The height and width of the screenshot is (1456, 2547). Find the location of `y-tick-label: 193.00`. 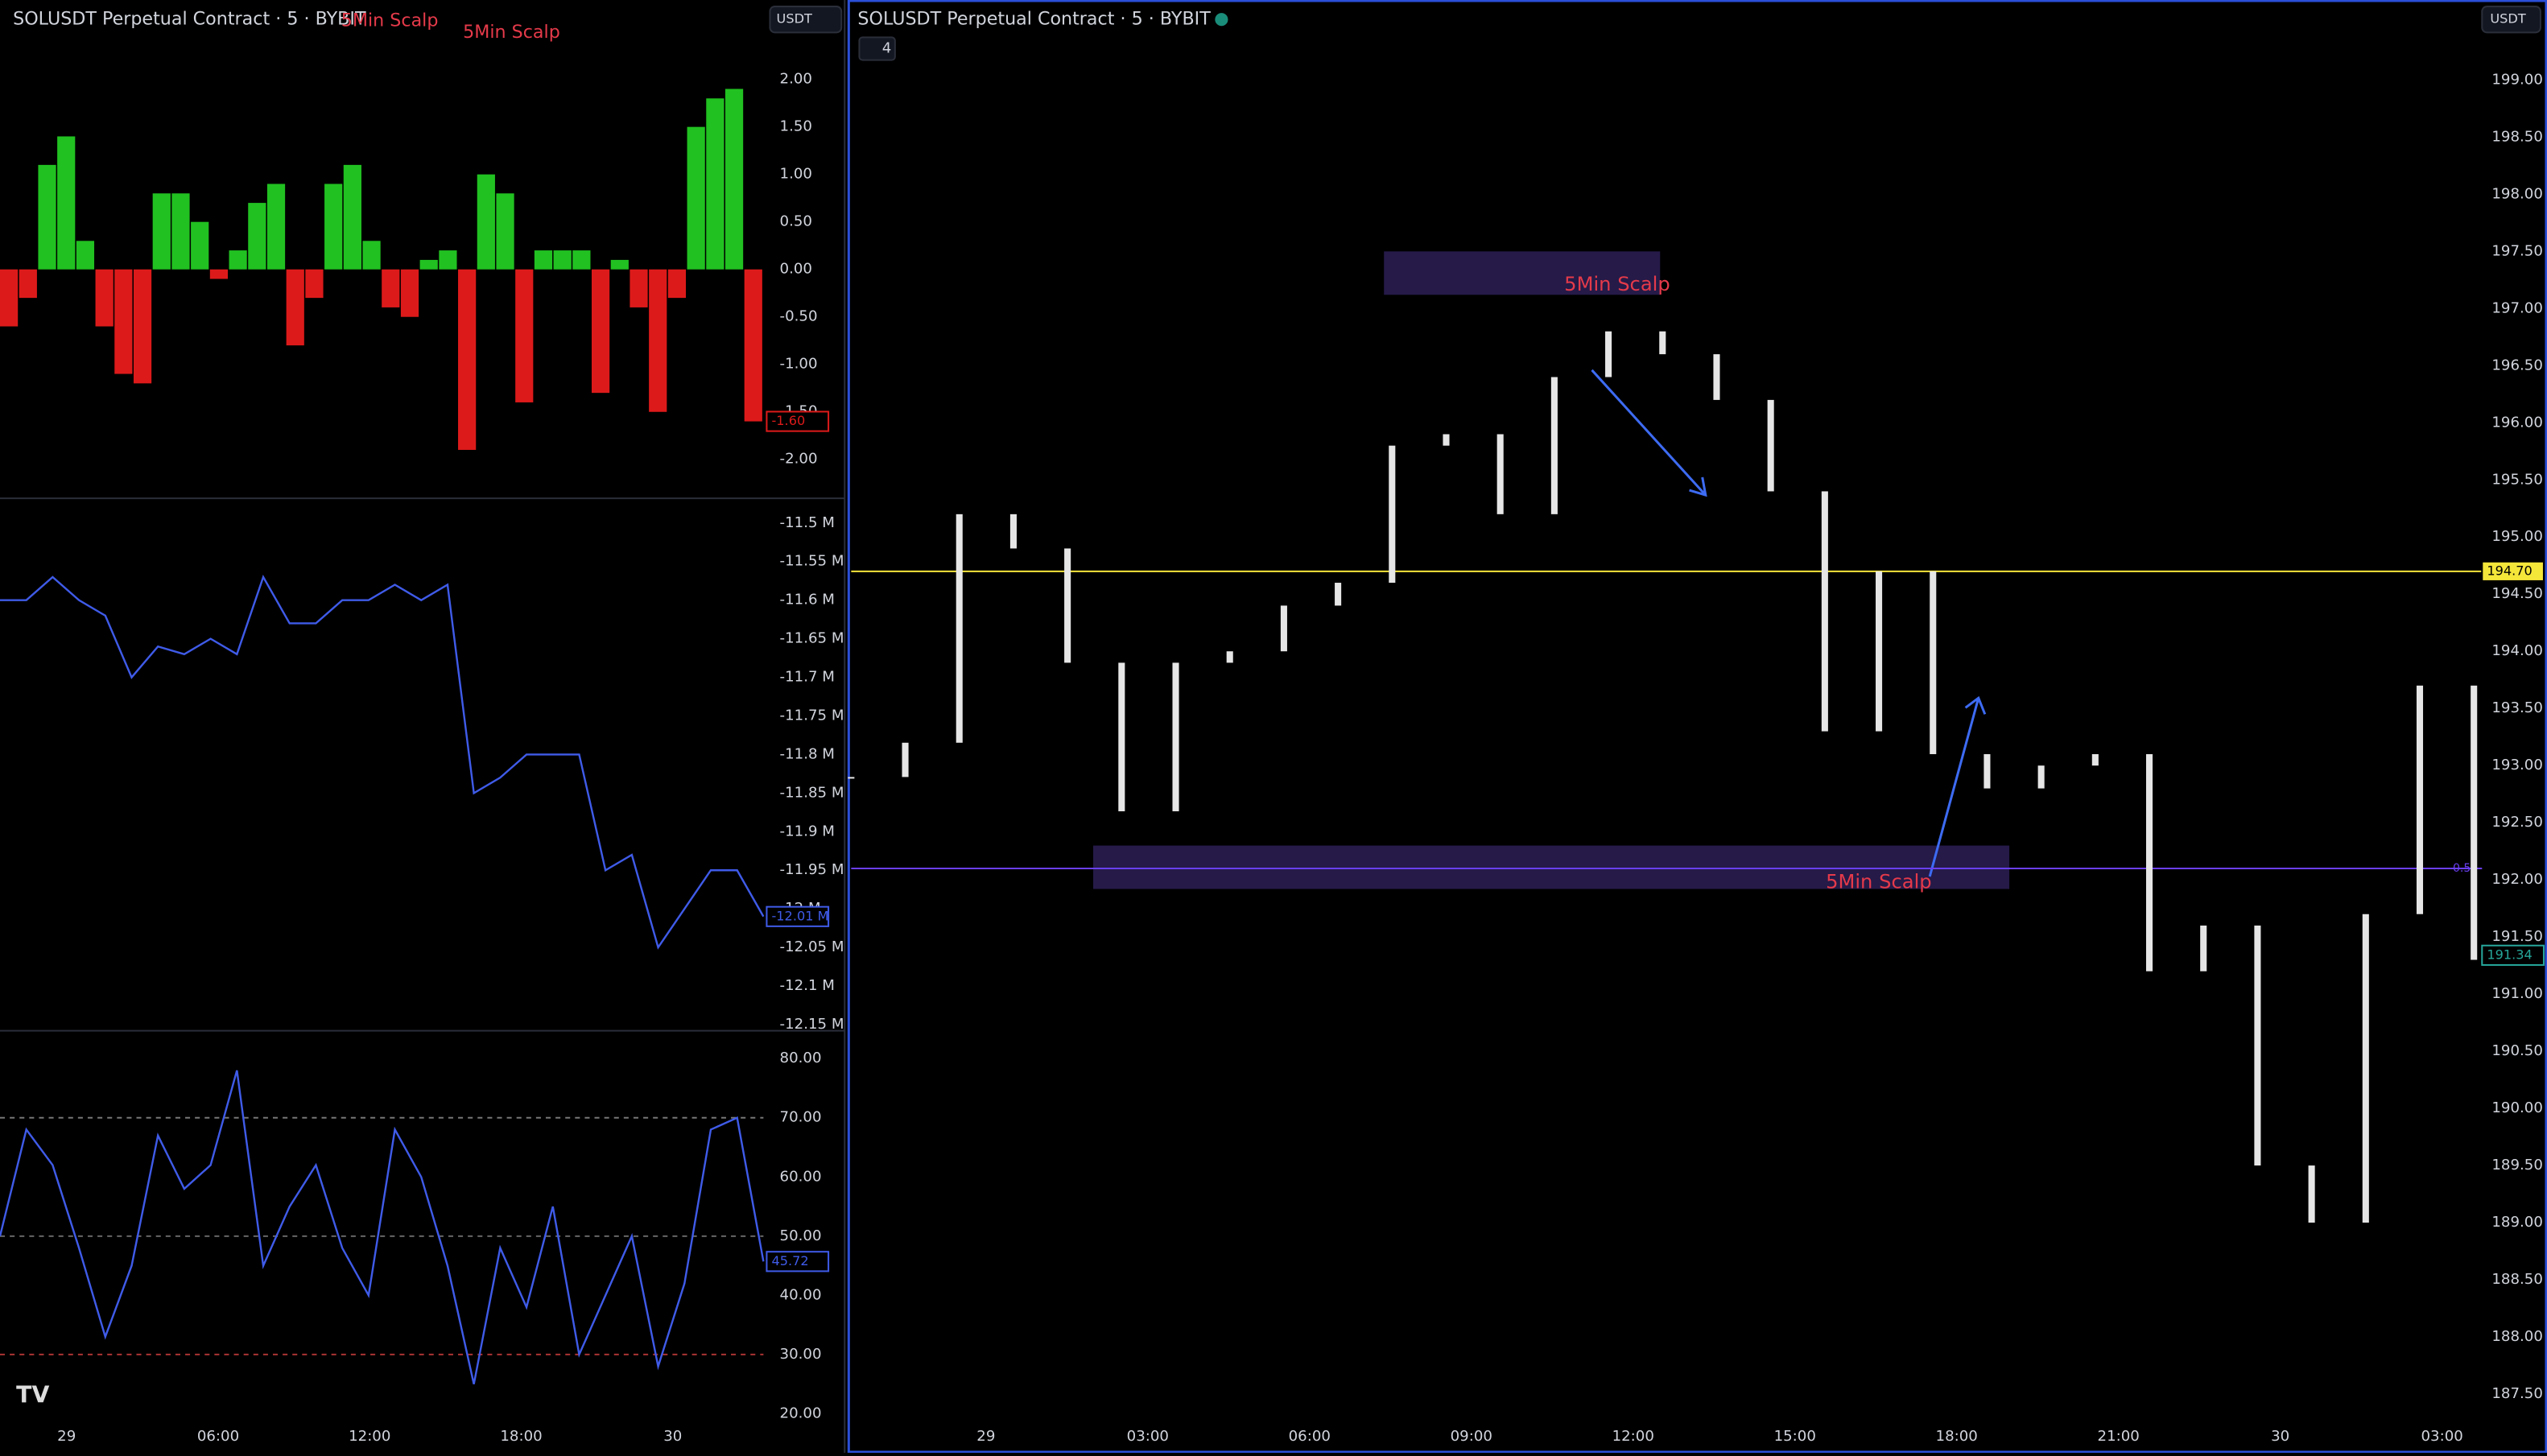

y-tick-label: 193.00 is located at coordinates (2517, 765).